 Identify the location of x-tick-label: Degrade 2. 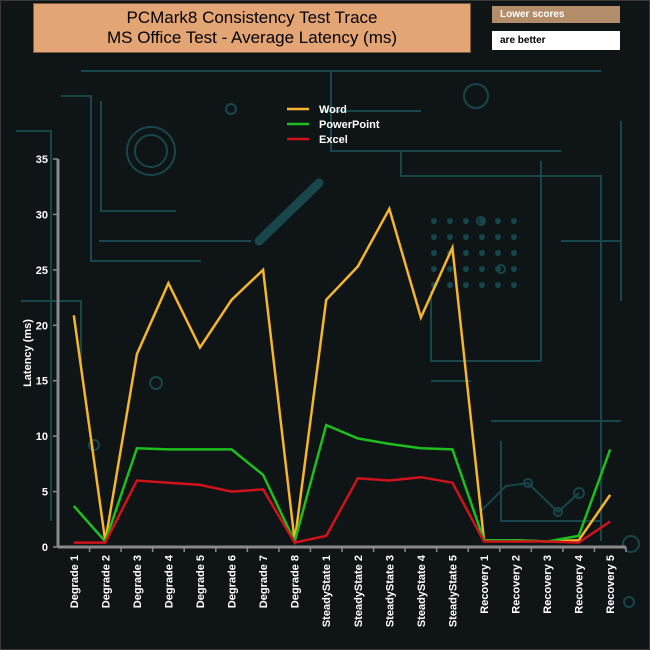
(106, 581).